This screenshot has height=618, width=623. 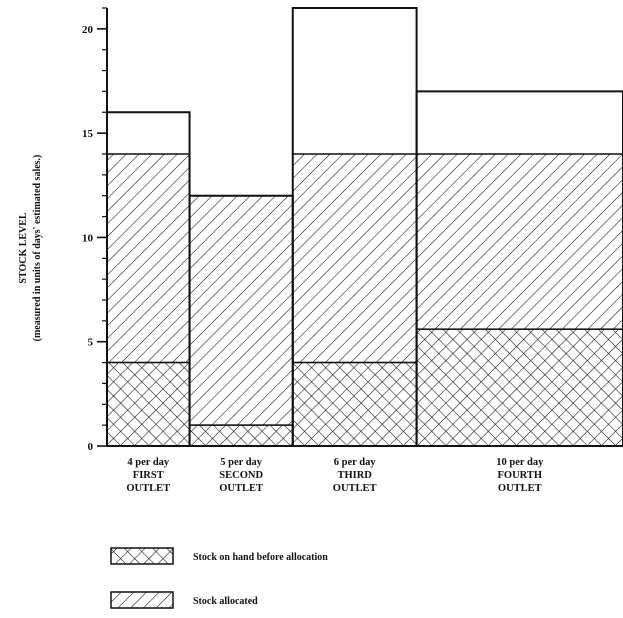 I want to click on category-rate-label: 5 per day, so click(x=241, y=462).